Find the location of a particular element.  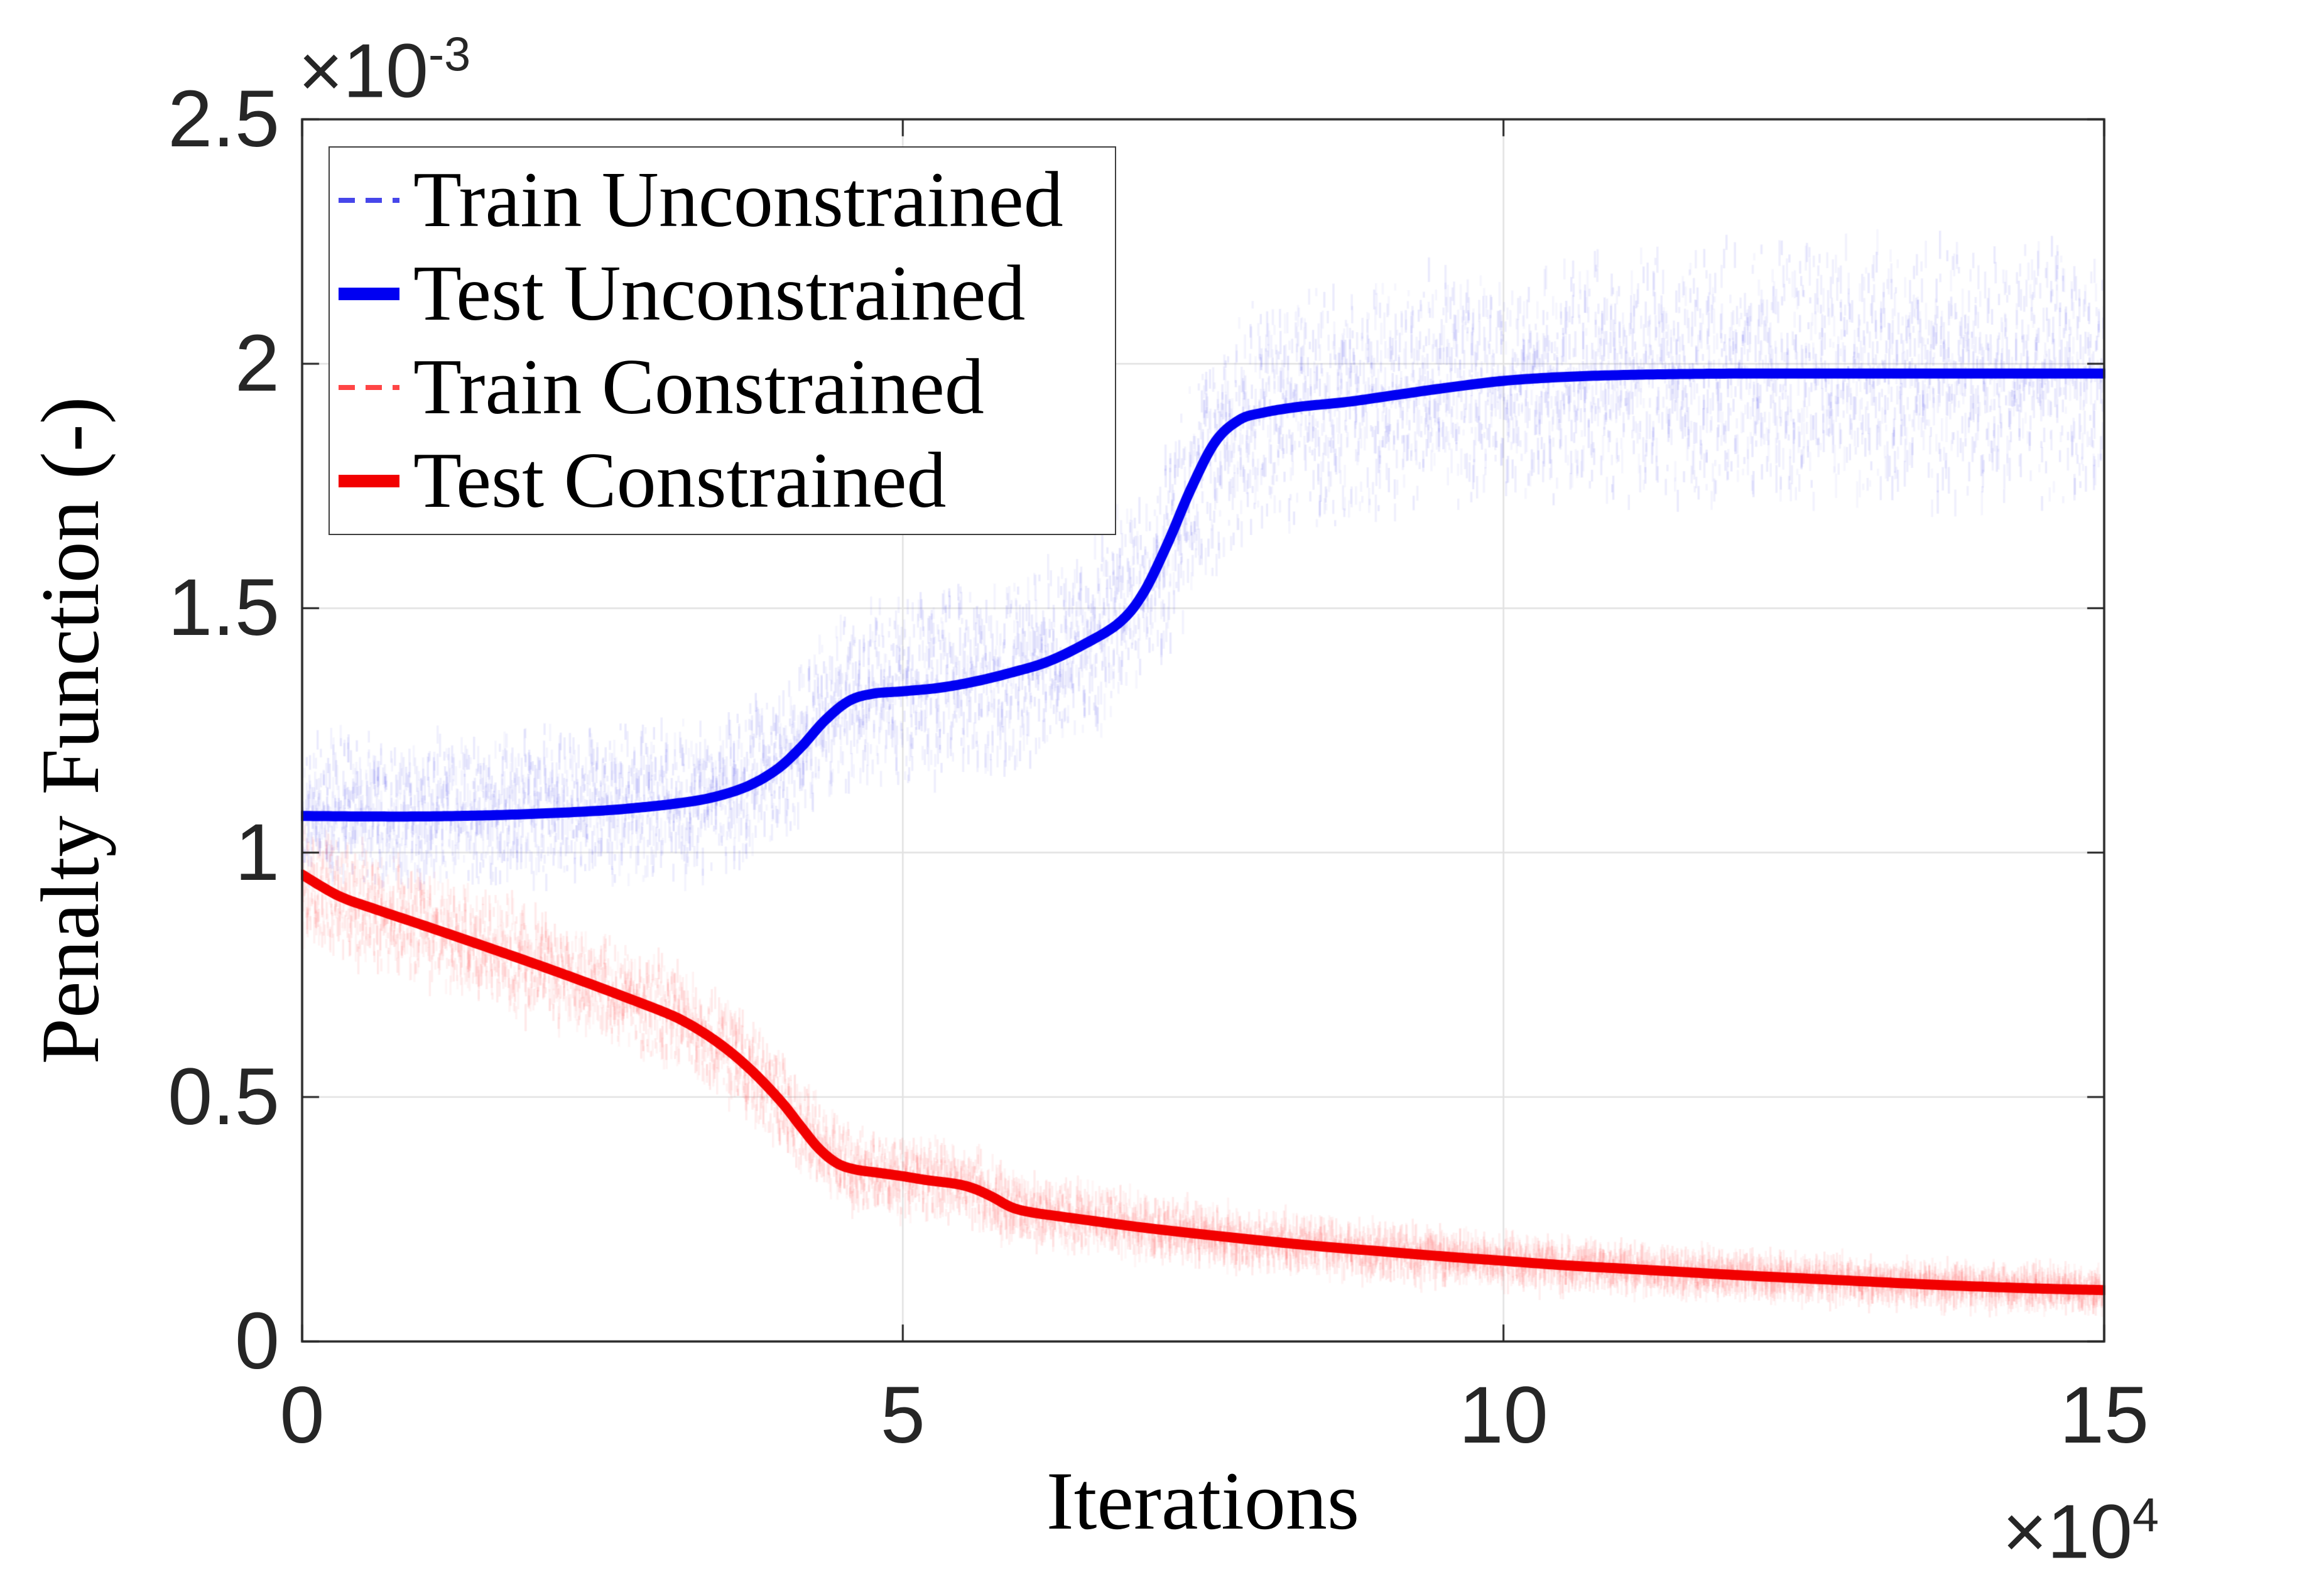

legend-row: Test Unconstrained is located at coordinates (724, 293).